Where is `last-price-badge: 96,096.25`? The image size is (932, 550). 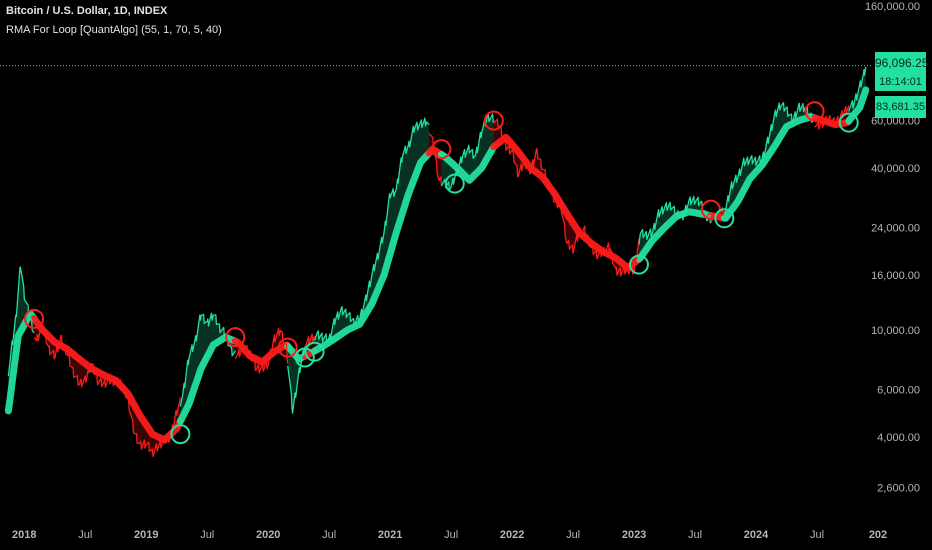 last-price-badge: 96,096.25 is located at coordinates (901, 63).